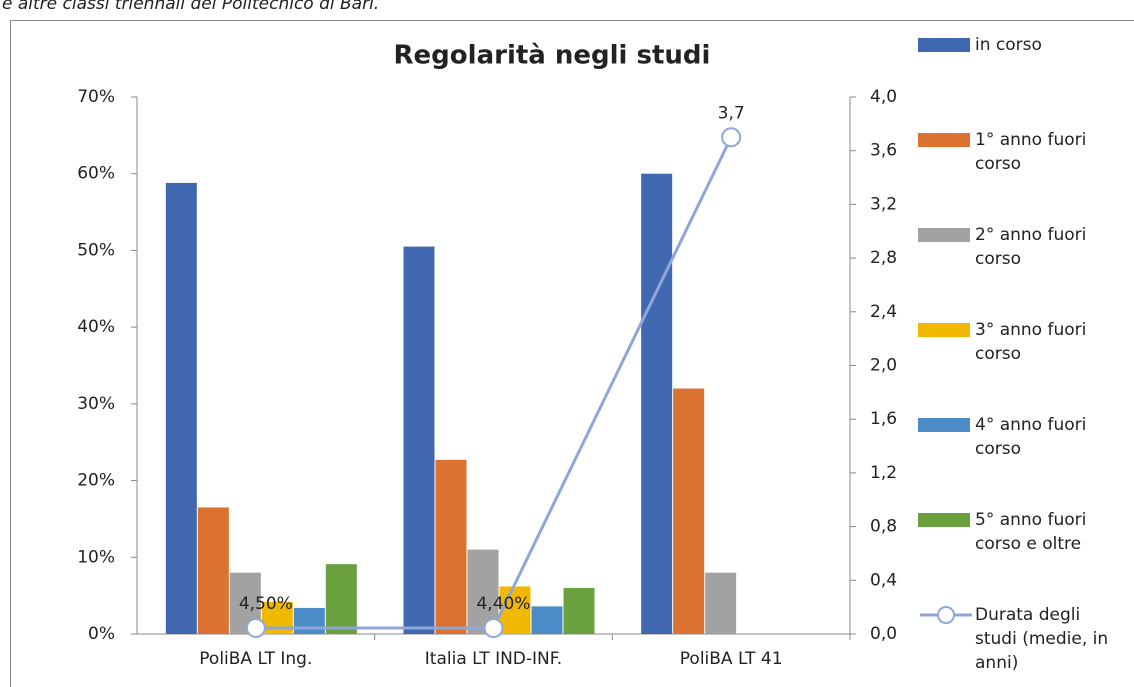 This screenshot has height=687, width=1134. Describe the element at coordinates (1031, 532) in the screenshot. I see `legend-label: 5° anno fuori corso e oltre` at that location.